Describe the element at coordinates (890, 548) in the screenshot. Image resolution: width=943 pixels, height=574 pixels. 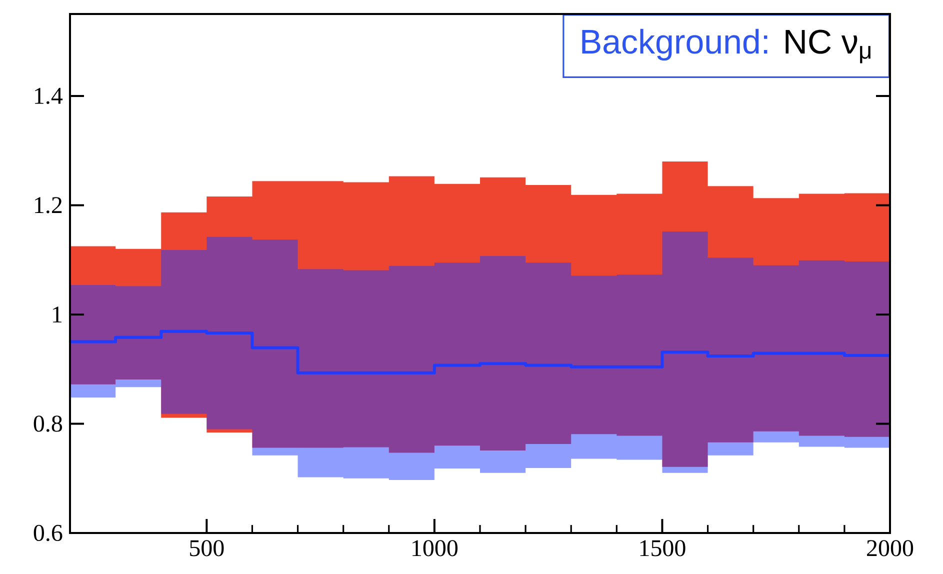
I see `x-tick-label: 2000` at that location.